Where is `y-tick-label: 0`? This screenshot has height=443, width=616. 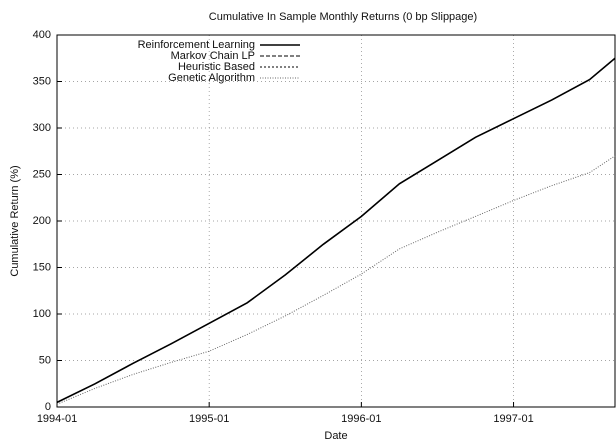
y-tick-label: 0 is located at coordinates (48, 407).